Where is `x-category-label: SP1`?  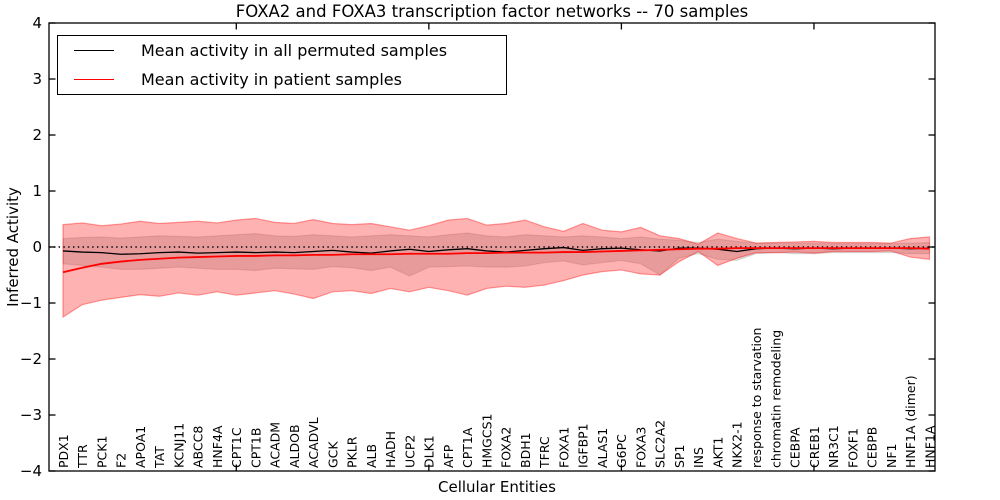 x-category-label: SP1 is located at coordinates (679, 456).